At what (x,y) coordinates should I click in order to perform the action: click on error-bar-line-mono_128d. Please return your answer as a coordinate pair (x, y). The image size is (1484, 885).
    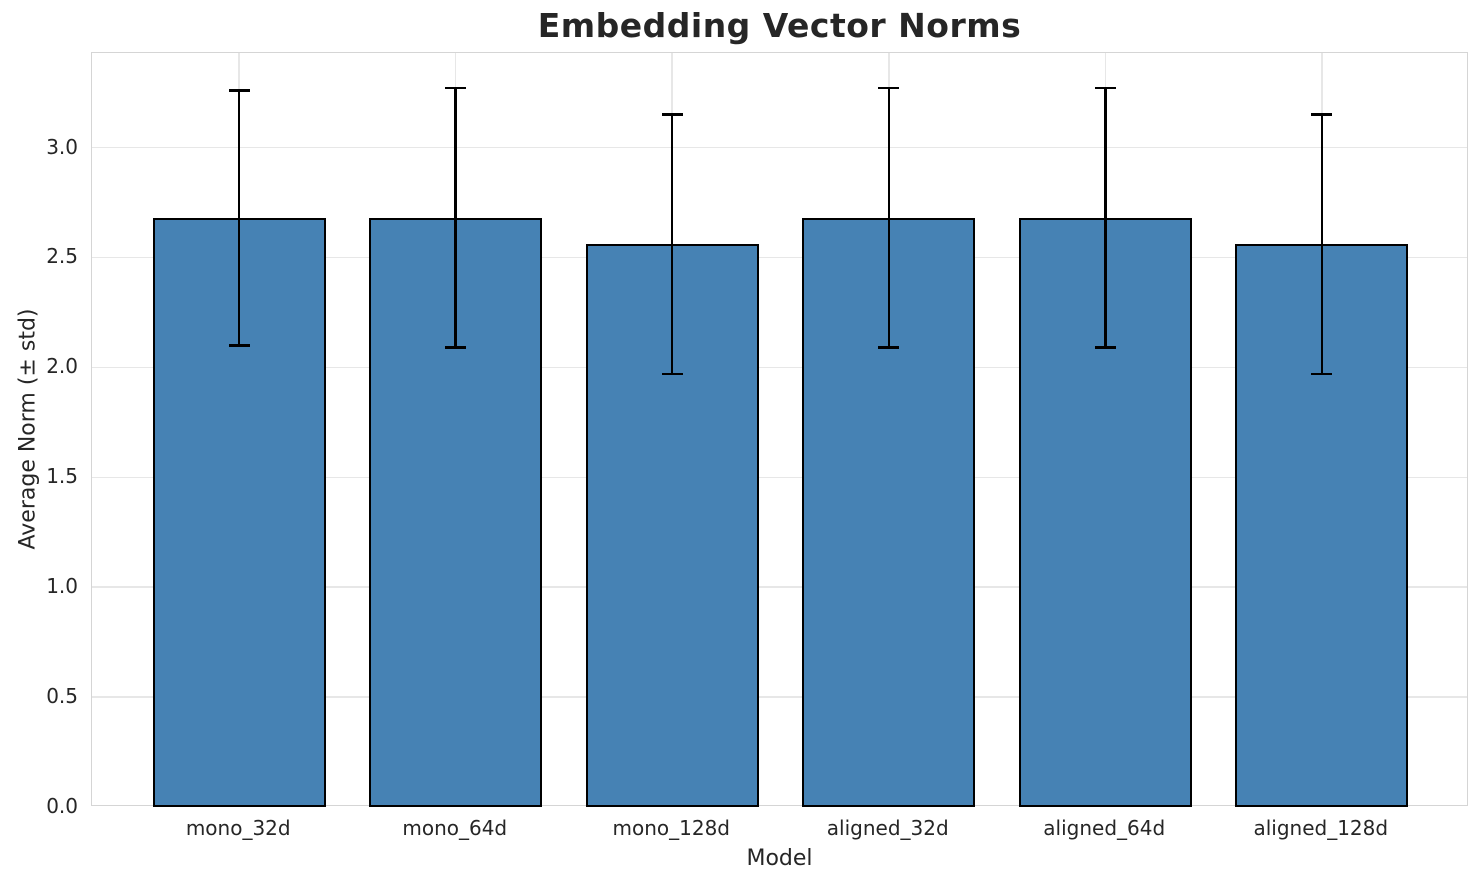
    Looking at the image, I should click on (672, 244).